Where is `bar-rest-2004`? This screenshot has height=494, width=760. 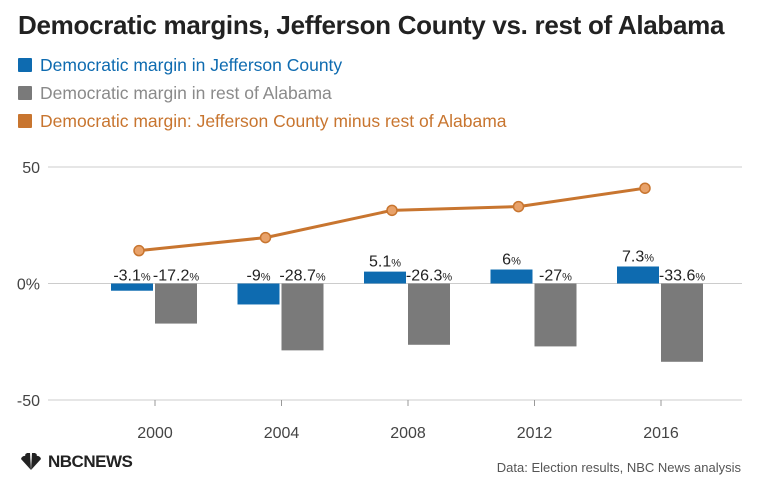
bar-rest-2004 is located at coordinates (302, 317).